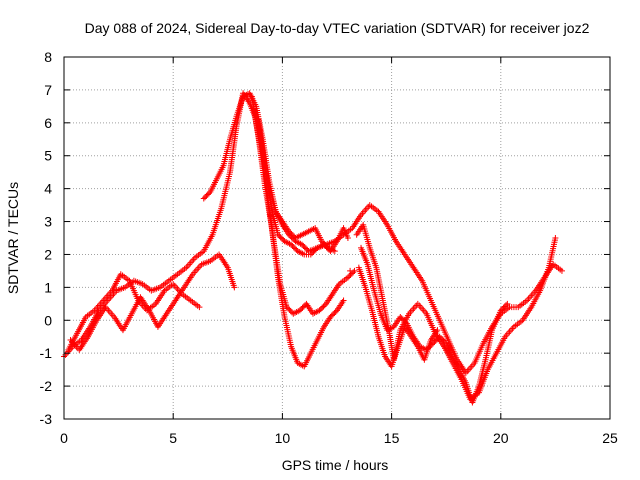 This screenshot has width=640, height=480. What do you see at coordinates (48, 189) in the screenshot?
I see `y-tick-label: 4` at bounding box center [48, 189].